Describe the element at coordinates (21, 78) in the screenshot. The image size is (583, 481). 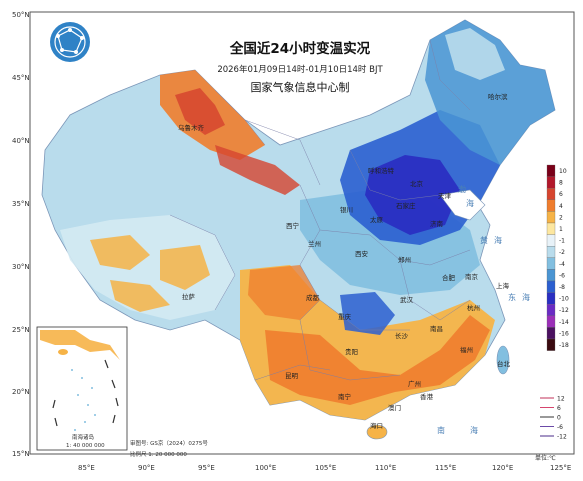
I see `lat-label: 45°N` at that location.